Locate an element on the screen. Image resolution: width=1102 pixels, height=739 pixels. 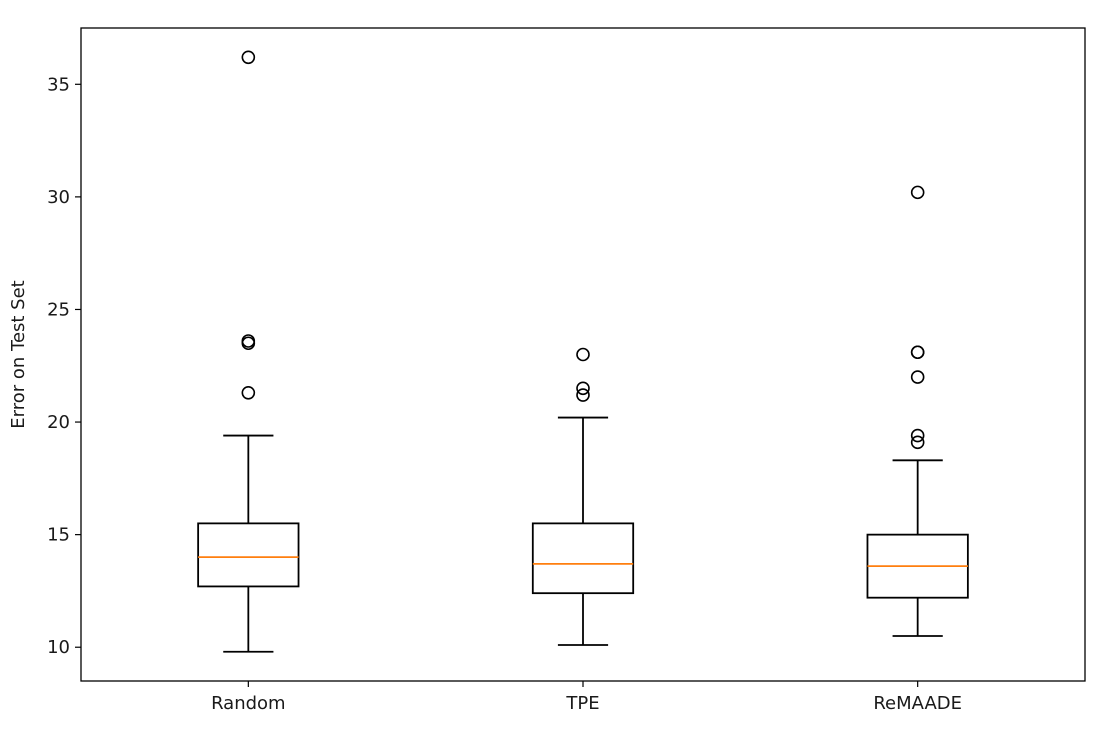
y-tick-label: 15 is located at coordinates (58, 535).